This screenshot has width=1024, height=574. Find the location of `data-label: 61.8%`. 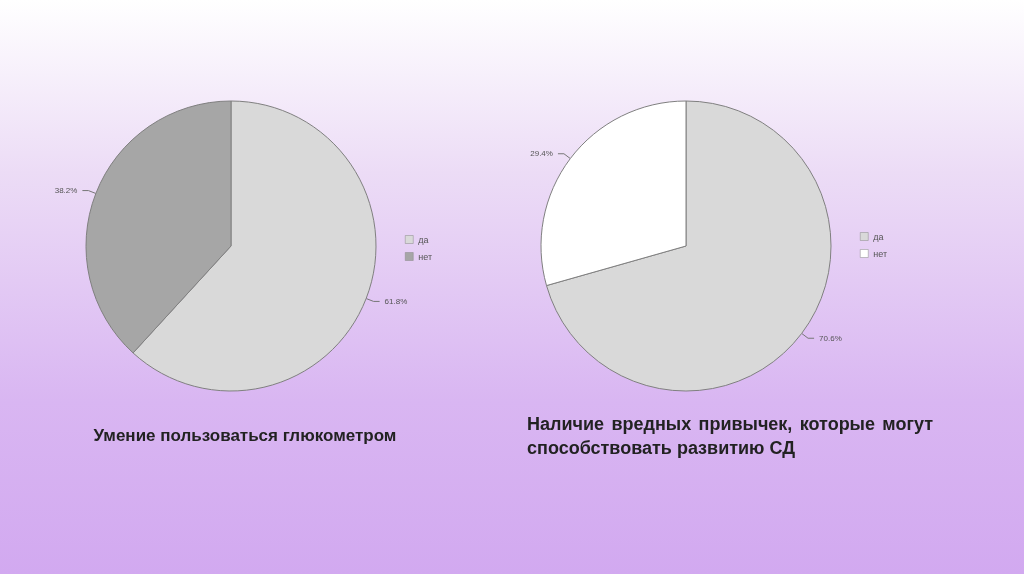

data-label: 61.8% is located at coordinates (396, 301).